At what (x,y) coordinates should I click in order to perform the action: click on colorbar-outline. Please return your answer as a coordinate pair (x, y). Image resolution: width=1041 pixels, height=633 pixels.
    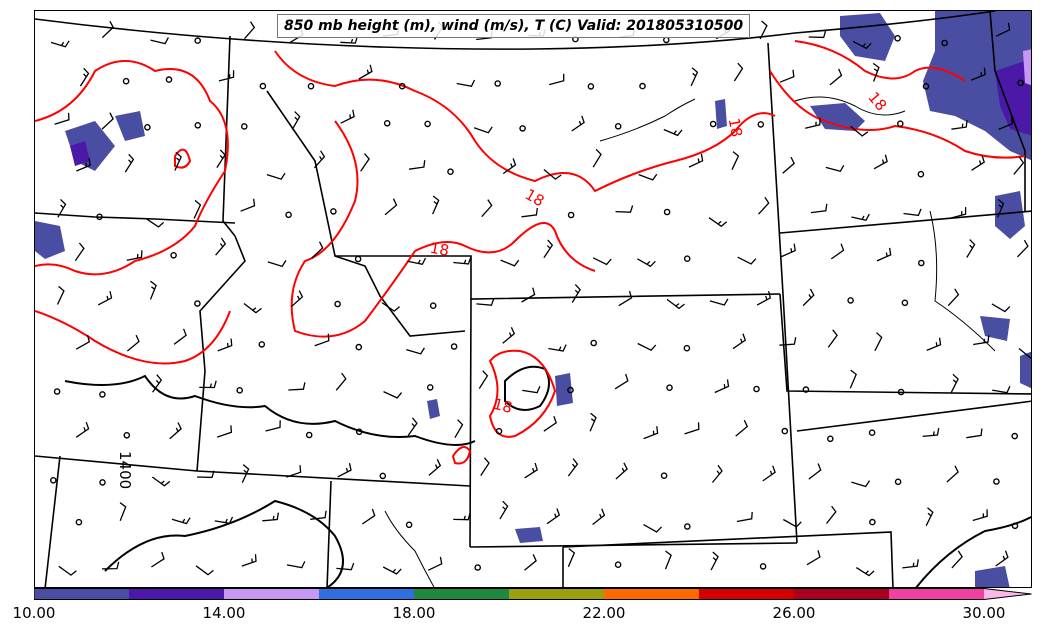
    Looking at the image, I should click on (533, 594).